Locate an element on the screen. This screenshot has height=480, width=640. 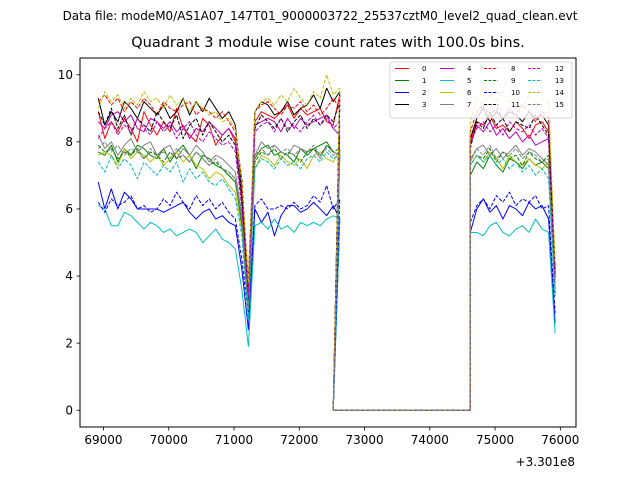
y-tick-label: 2 is located at coordinates (69, 343).